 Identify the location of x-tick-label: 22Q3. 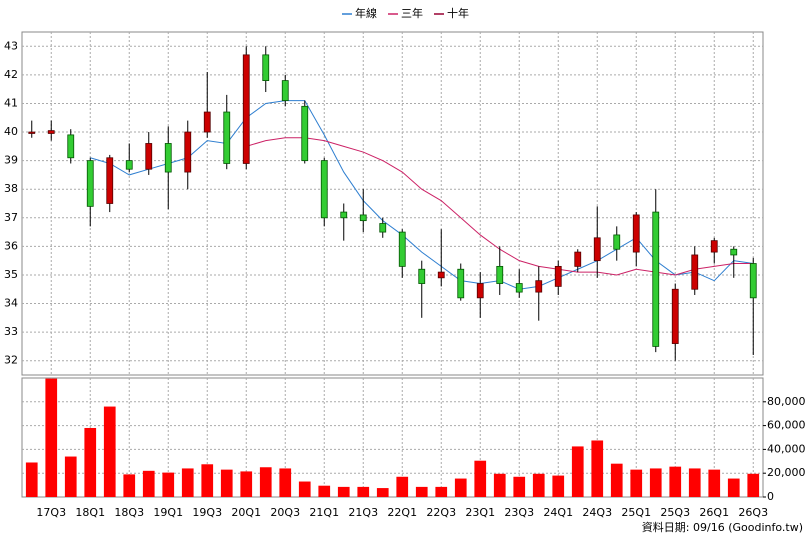
(441, 512).